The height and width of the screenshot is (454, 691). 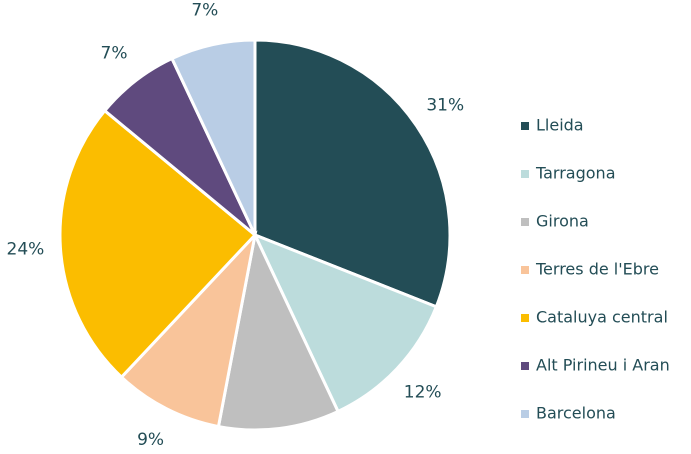 I want to click on data-label: 31%, so click(x=445, y=106).